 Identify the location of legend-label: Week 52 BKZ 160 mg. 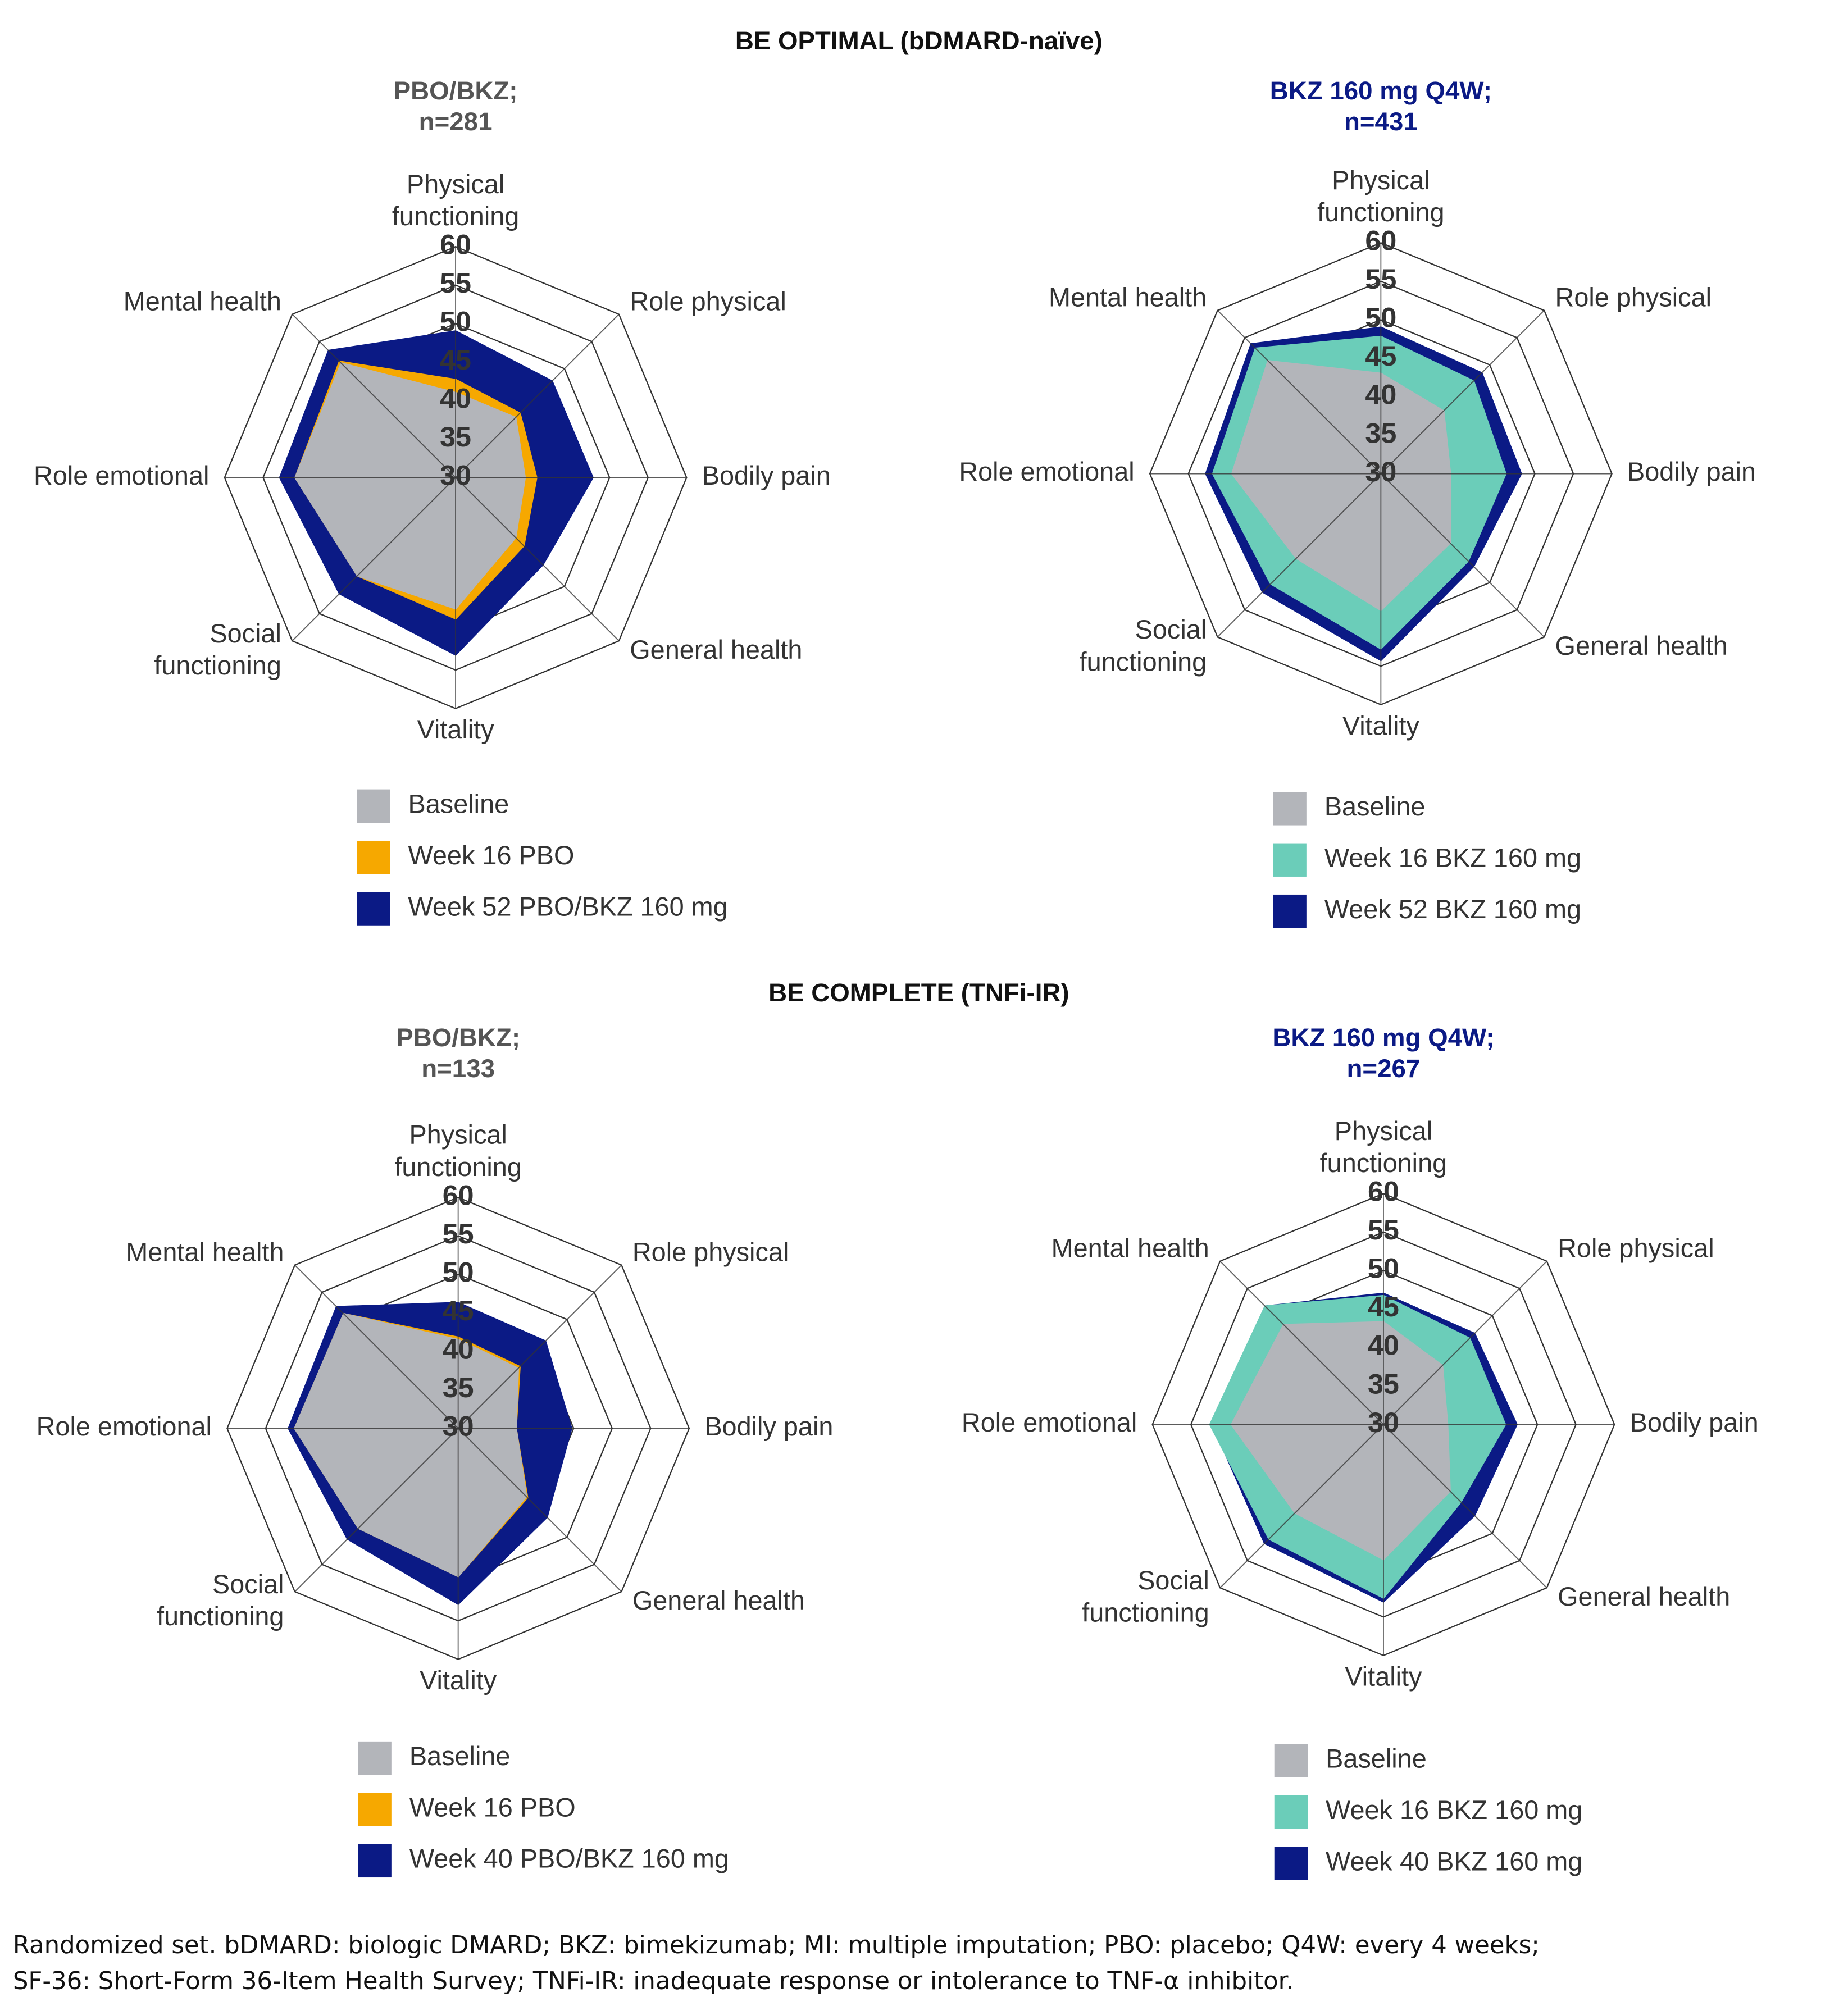
(1452, 910).